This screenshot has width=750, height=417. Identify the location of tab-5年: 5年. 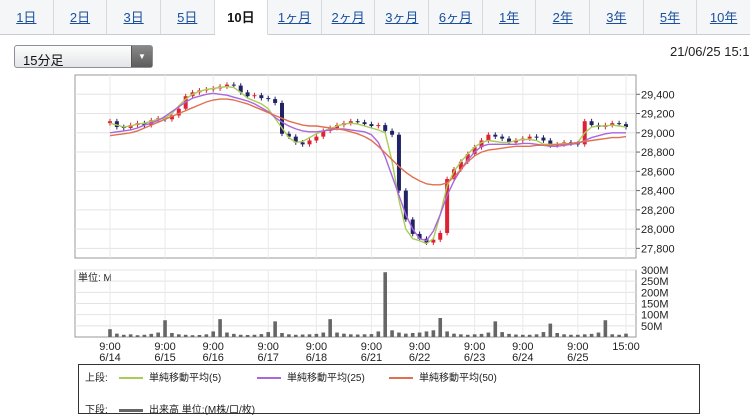
(671, 17).